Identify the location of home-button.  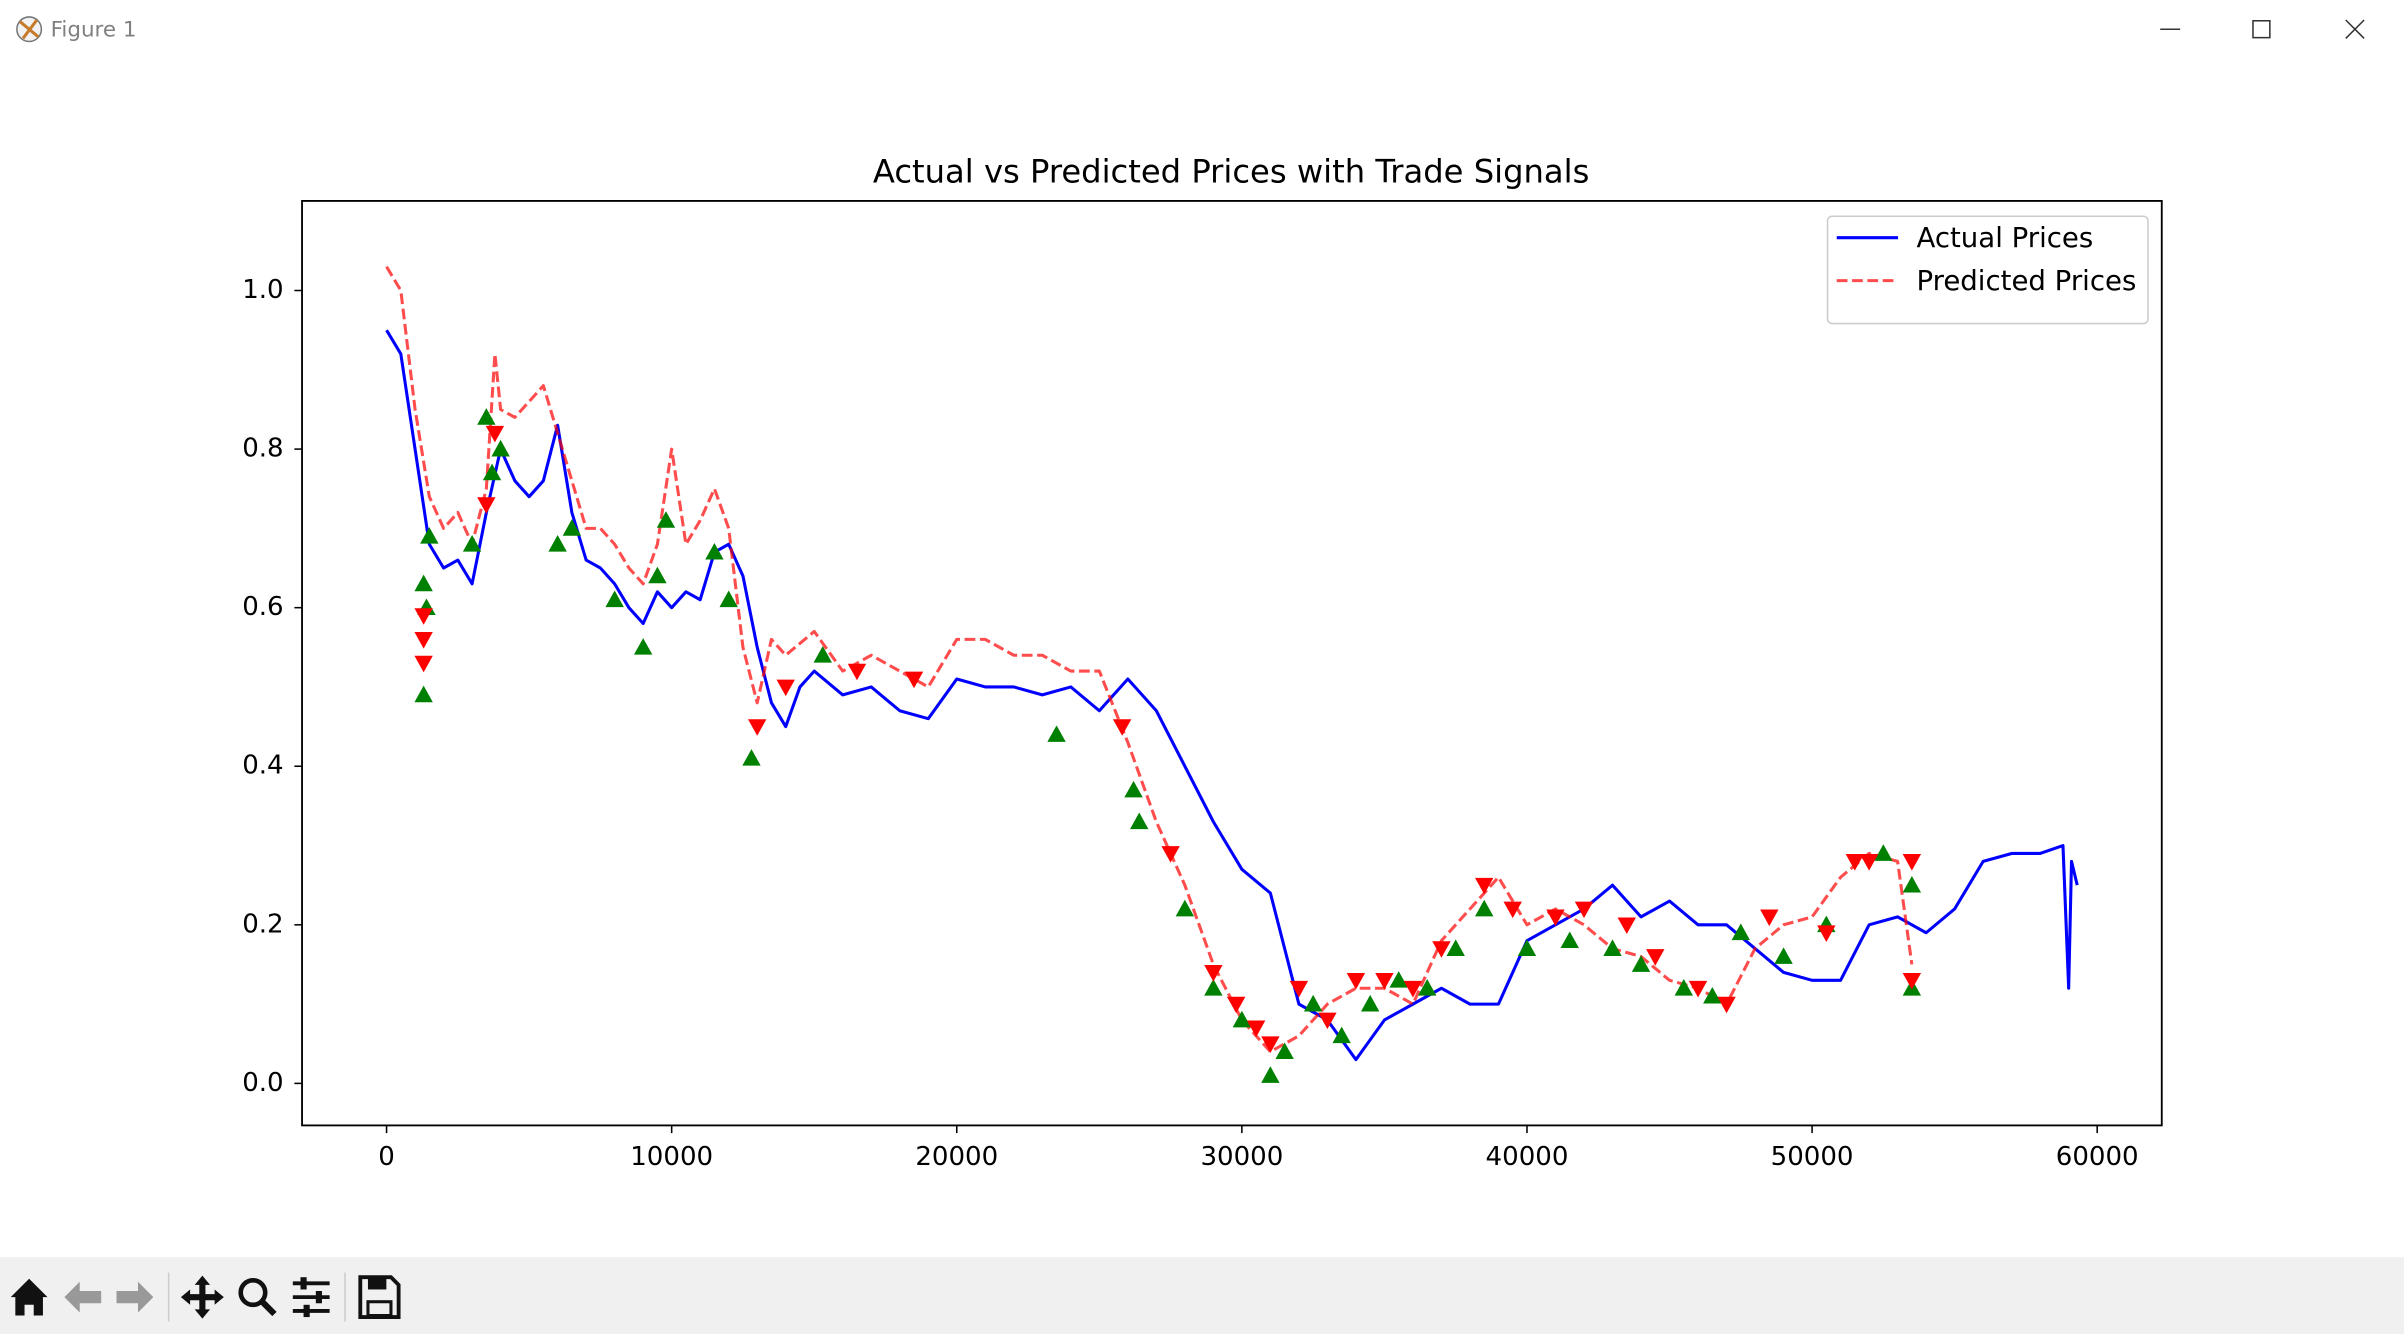
(29, 1297).